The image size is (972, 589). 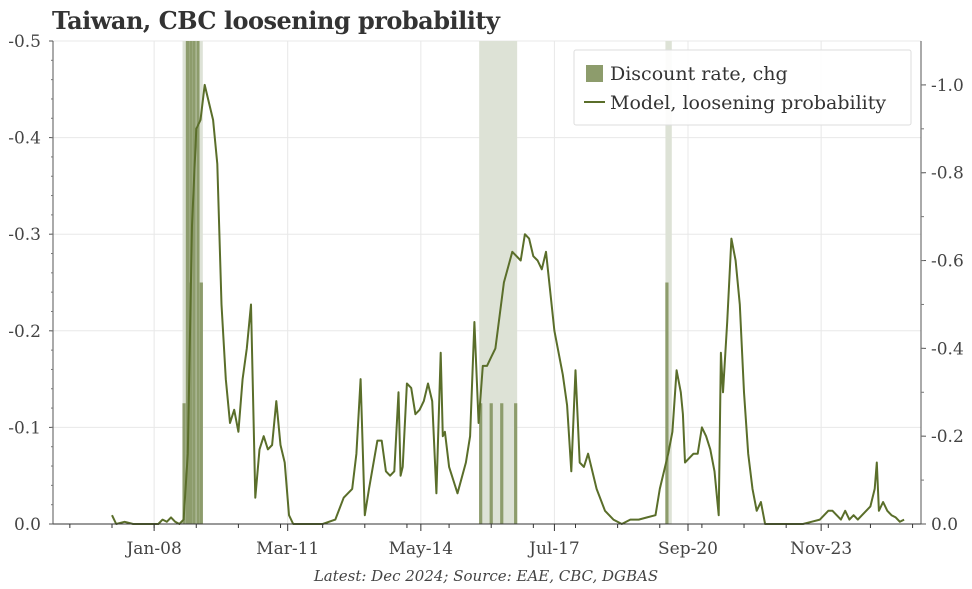 What do you see at coordinates (947, 437) in the screenshot?
I see `right-tick-label: -0.2` at bounding box center [947, 437].